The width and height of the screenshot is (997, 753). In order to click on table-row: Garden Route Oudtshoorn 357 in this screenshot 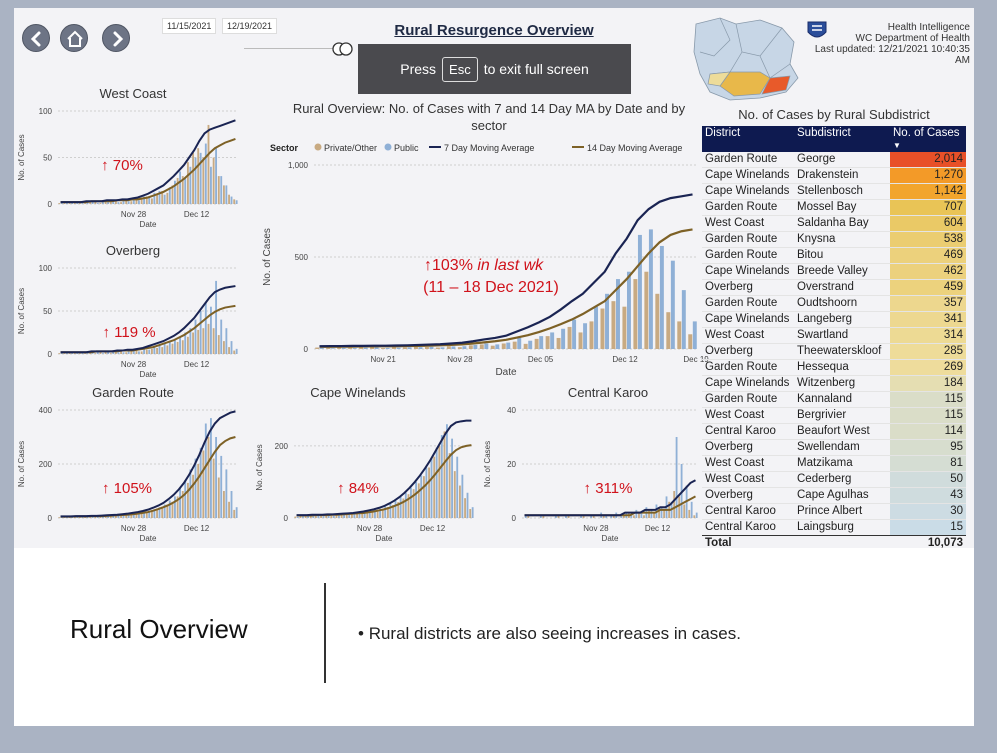, I will do `click(834, 303)`.